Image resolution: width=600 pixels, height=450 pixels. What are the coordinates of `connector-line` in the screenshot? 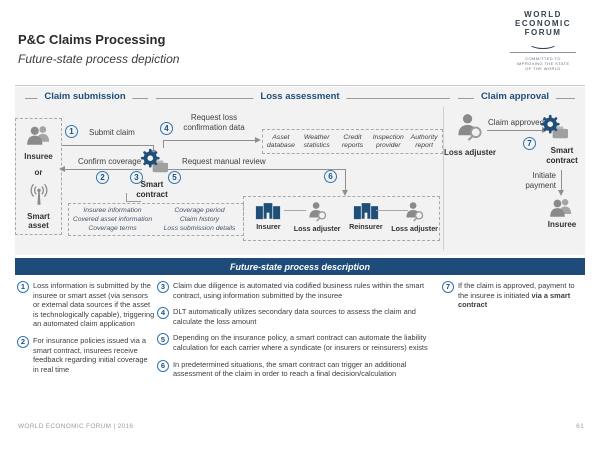 It's located at (295, 210).